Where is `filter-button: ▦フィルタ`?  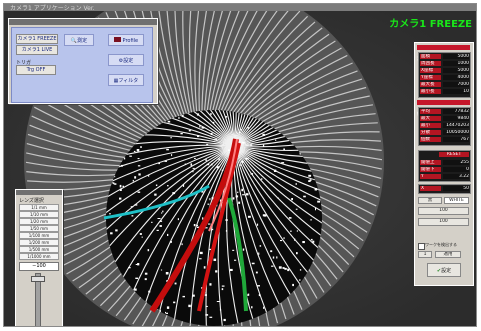
filter-button: ▦フィルタ is located at coordinates (126, 80).